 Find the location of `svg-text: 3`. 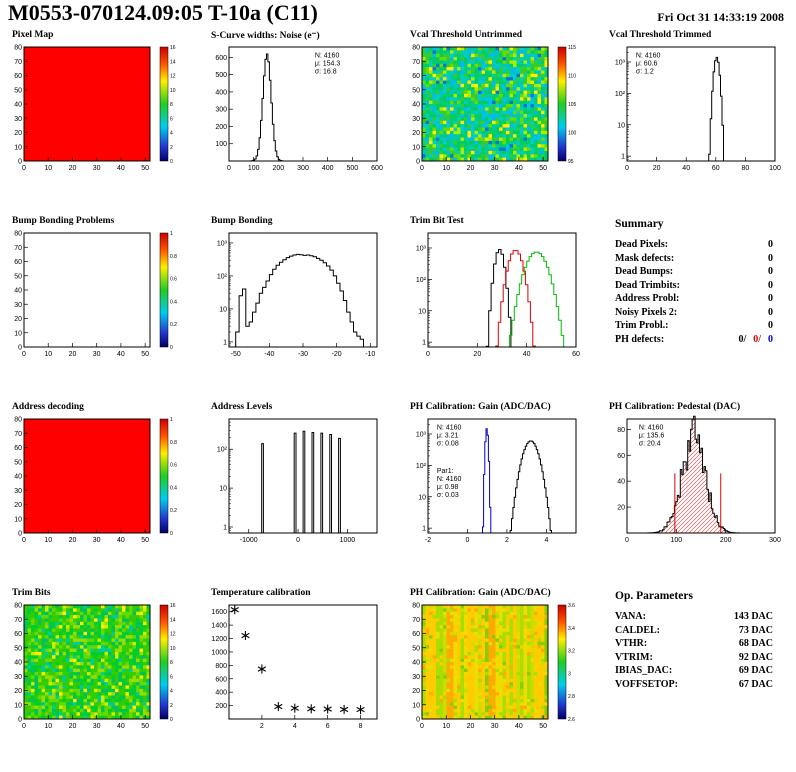

svg-text: 3 is located at coordinates (569, 674).